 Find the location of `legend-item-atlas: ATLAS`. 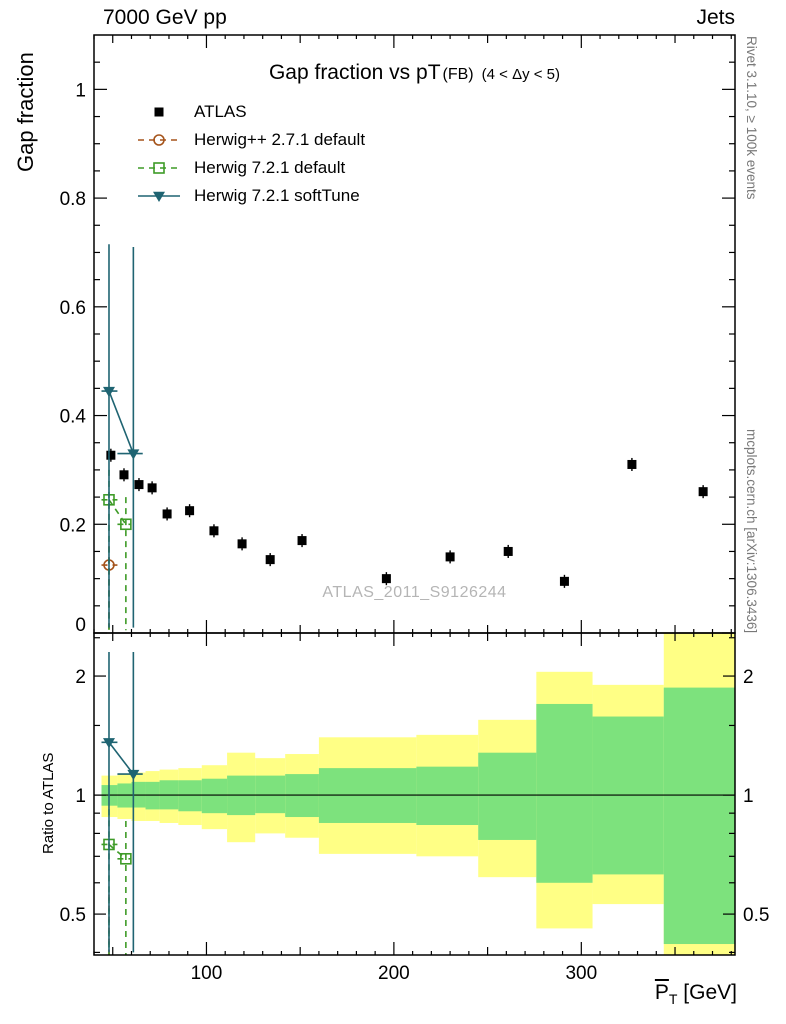

legend-item-atlas: ATLAS is located at coordinates (250, 112).